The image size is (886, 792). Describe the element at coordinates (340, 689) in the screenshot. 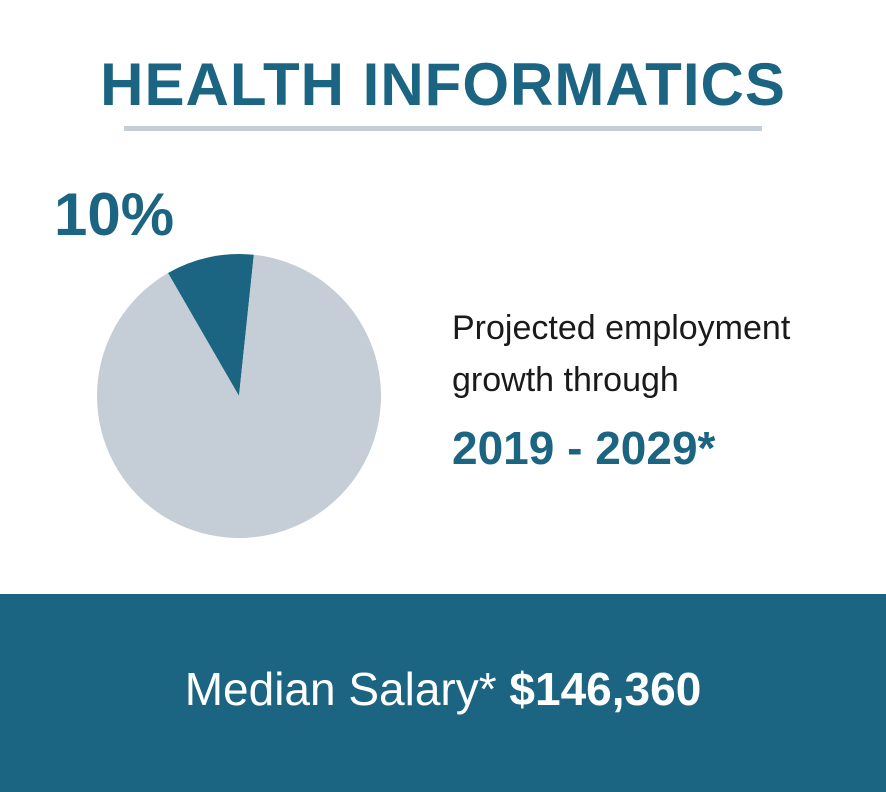

I see `salary-label: Median Salary*` at that location.